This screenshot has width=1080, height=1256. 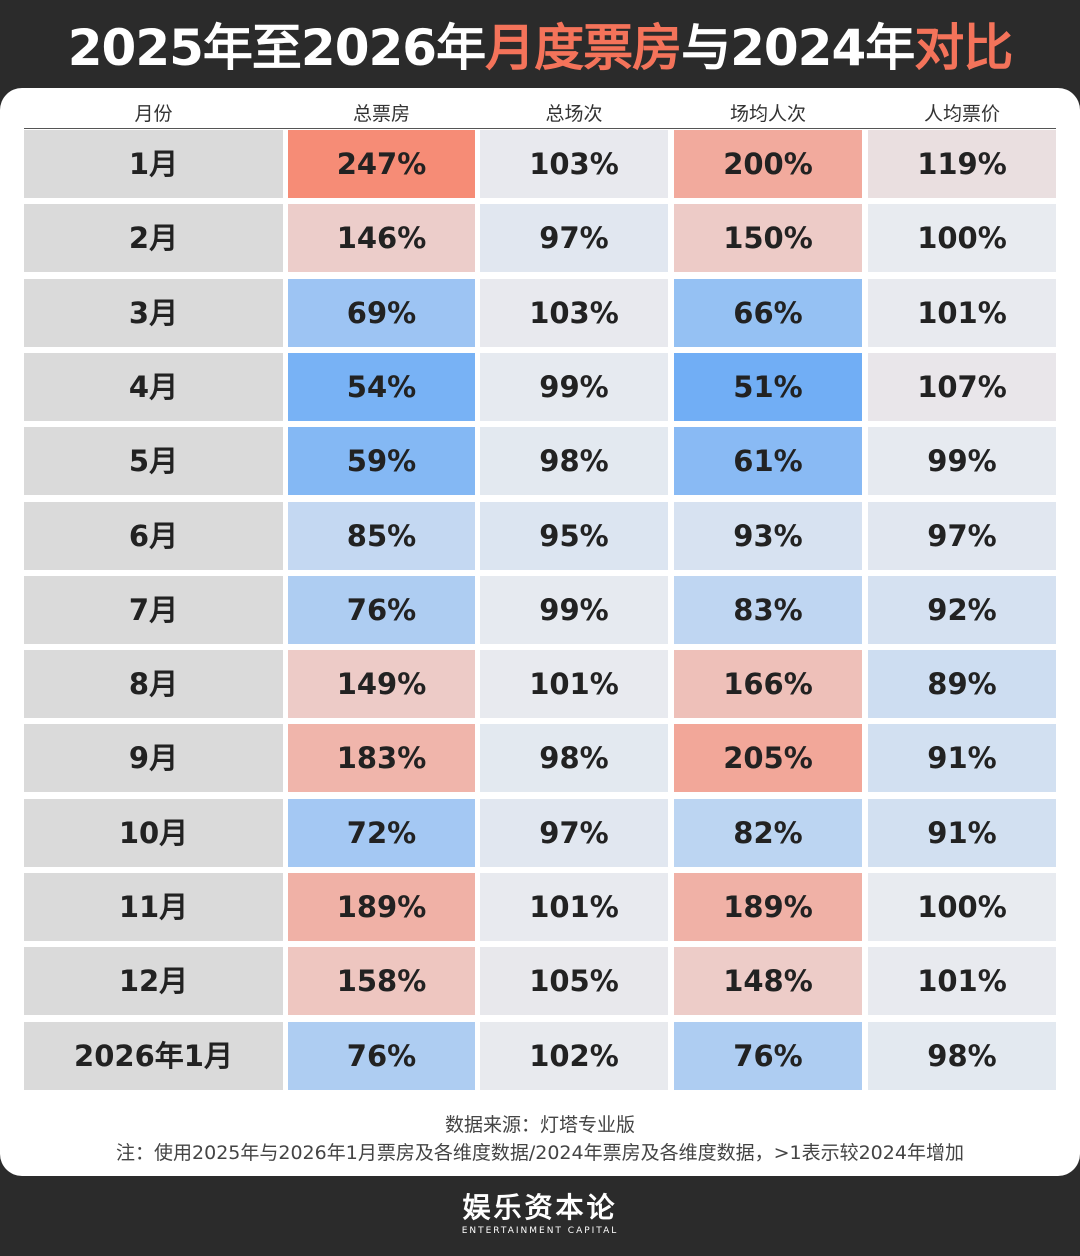 I want to click on row-label: 8月, so click(x=153, y=684).